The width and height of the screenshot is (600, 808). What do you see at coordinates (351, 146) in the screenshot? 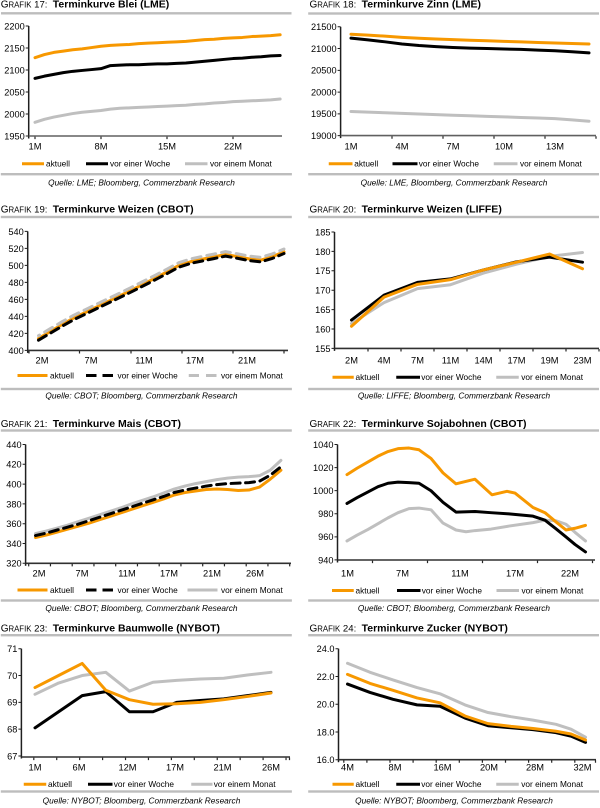
I see `svg-text: 1M` at bounding box center [351, 146].